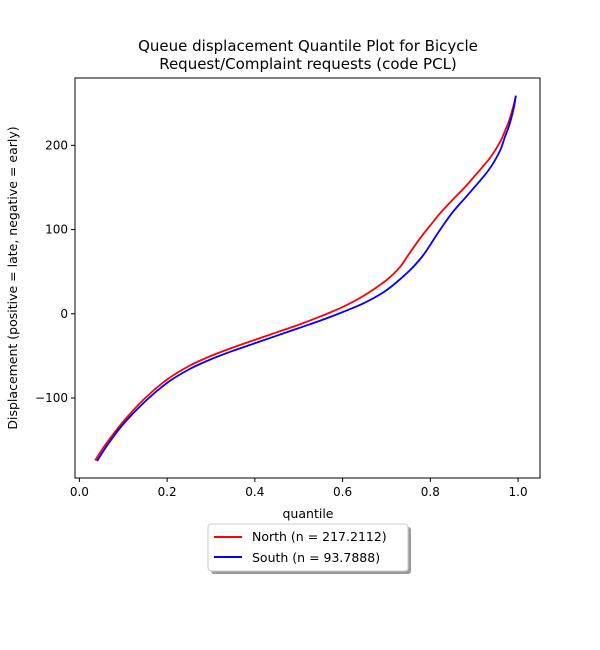  I want to click on x-tick-label: 1.0, so click(518, 492).